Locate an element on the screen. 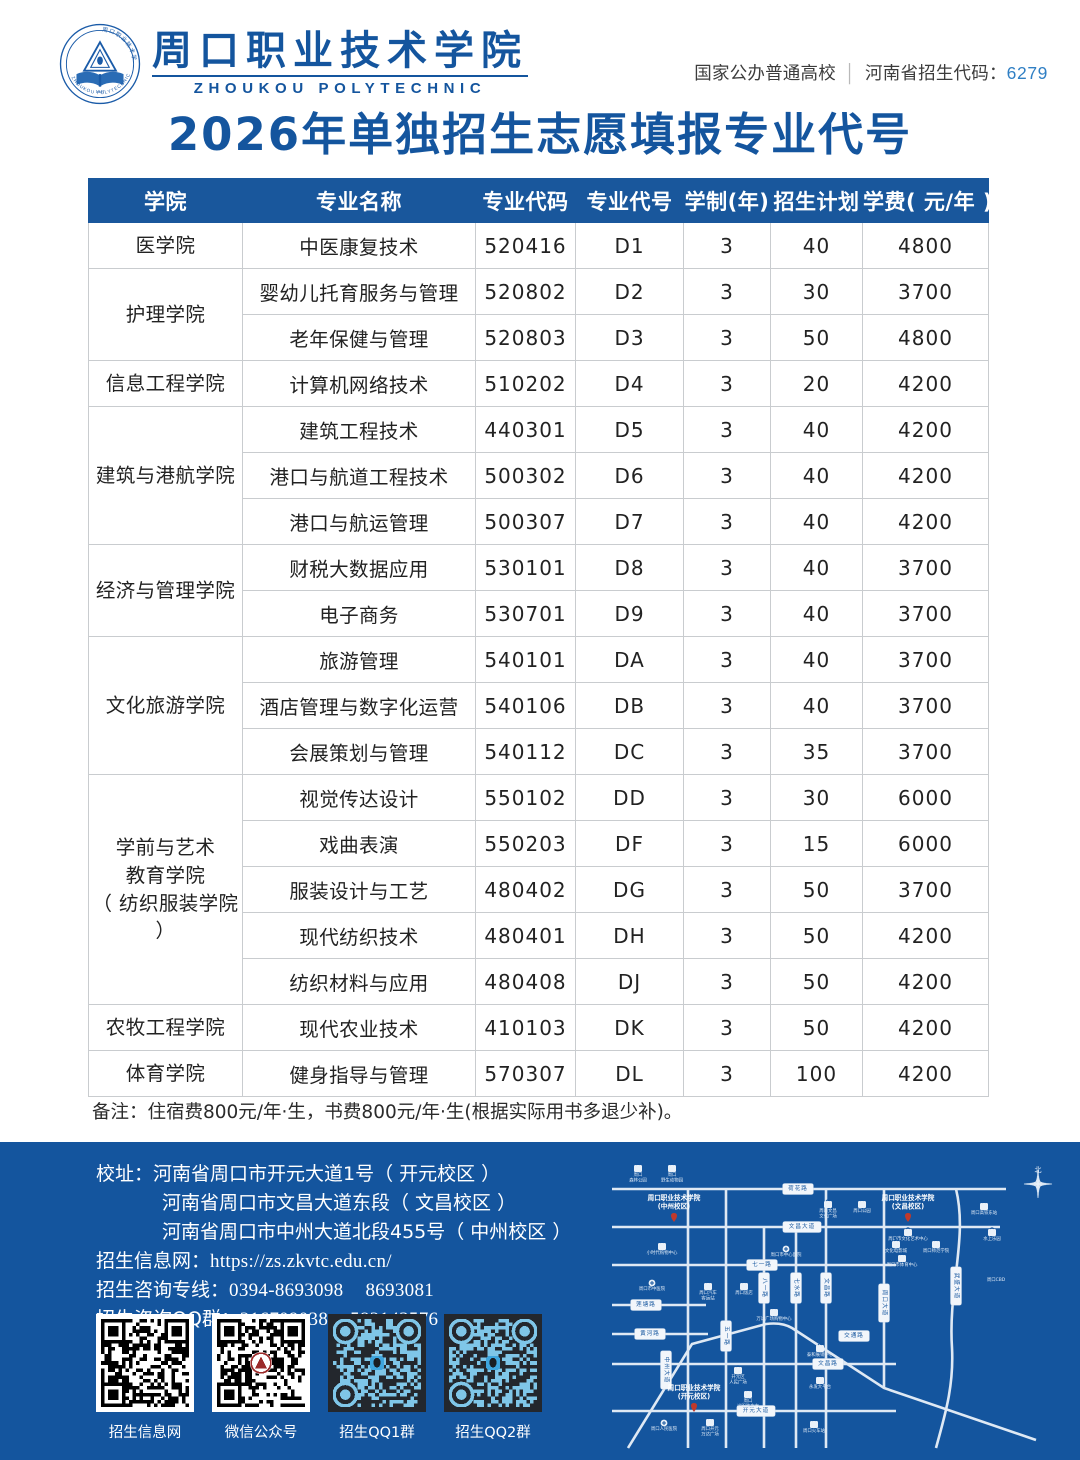 The width and height of the screenshot is (1080, 1460). cell-school: 信息工程学院 is located at coordinates (165, 383).